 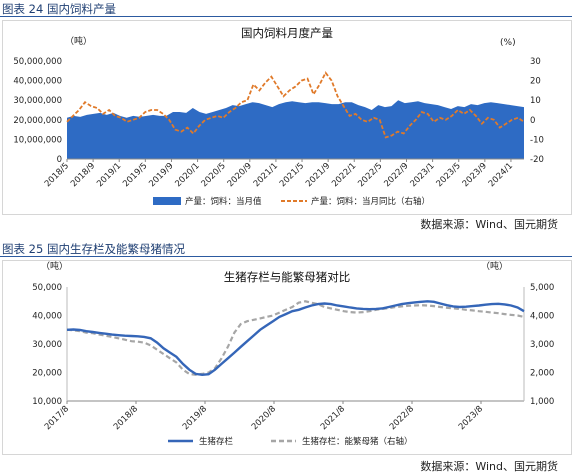 What do you see at coordinates (93, 249) in the screenshot?
I see `figure-25-caption: 图表 25 国内生存栏及能繁母猪情况` at bounding box center [93, 249].